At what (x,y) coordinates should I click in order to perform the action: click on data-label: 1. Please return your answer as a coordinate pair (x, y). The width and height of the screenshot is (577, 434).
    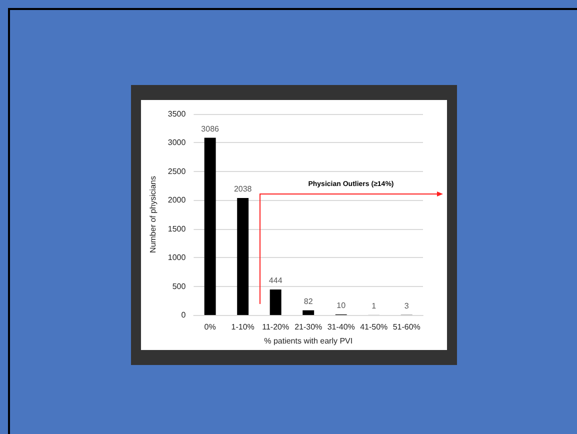
    Looking at the image, I should click on (374, 305).